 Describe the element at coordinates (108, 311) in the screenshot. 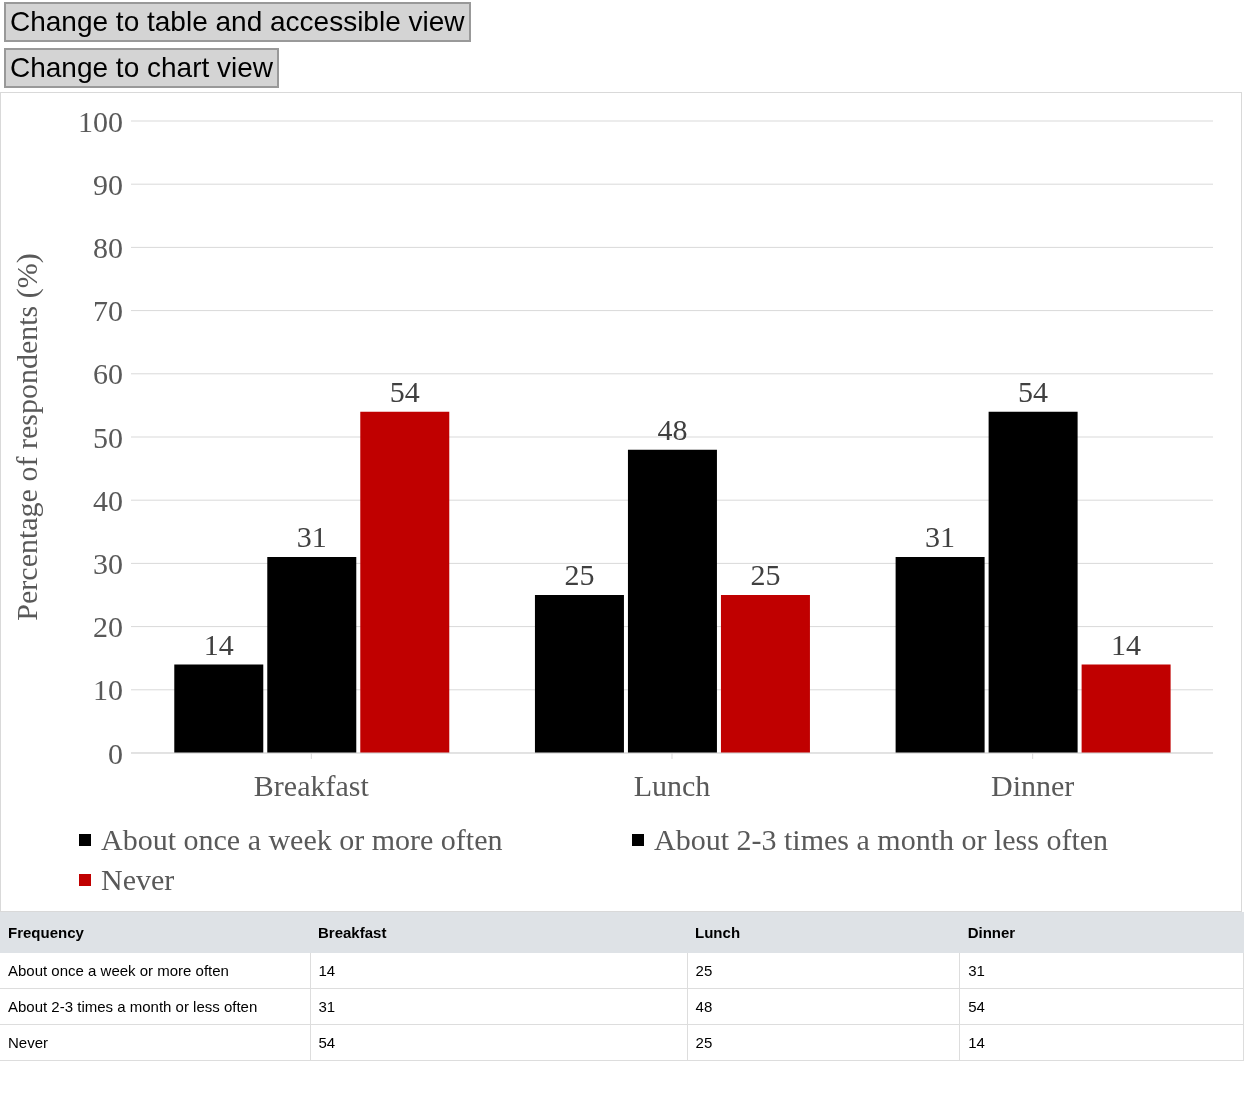

I see `y-tick-label: 70` at that location.